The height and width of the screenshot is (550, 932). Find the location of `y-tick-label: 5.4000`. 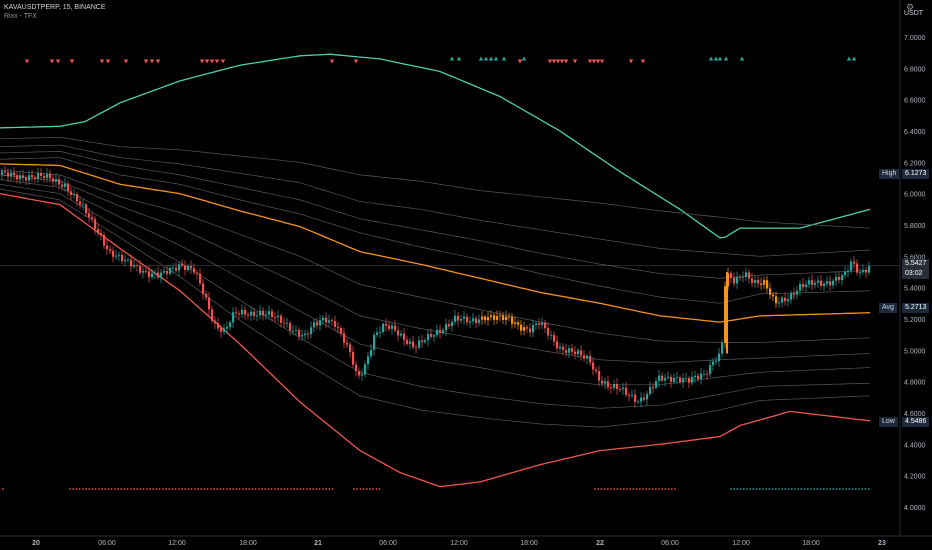

y-tick-label: 5.4000 is located at coordinates (915, 289).